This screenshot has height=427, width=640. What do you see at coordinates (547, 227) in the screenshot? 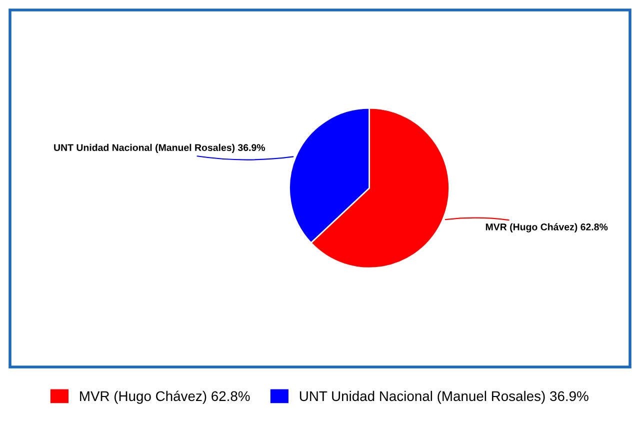
I see `slice-label: MVR (Hugo Chávez) 62.8%` at bounding box center [547, 227].